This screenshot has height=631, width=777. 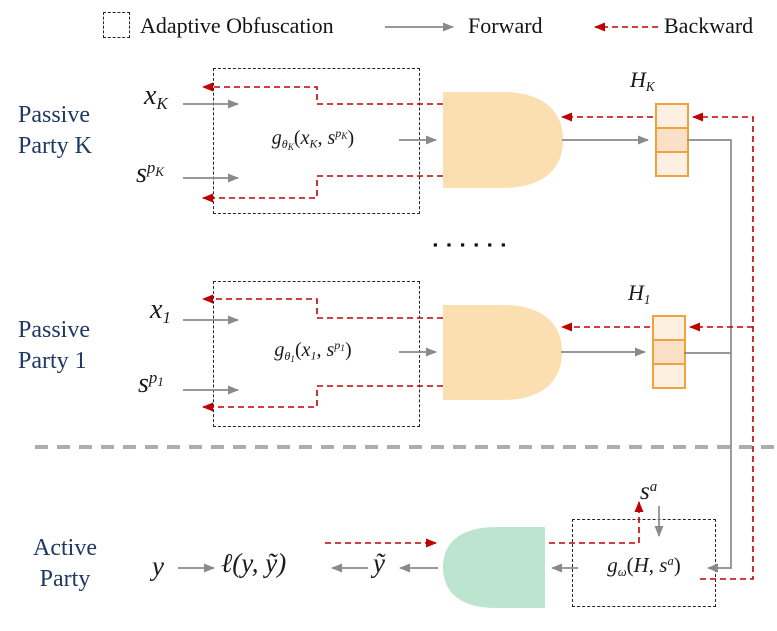 What do you see at coordinates (379, 563) in the screenshot?
I see `prediction-ytilde-label: ỹ` at bounding box center [379, 563].